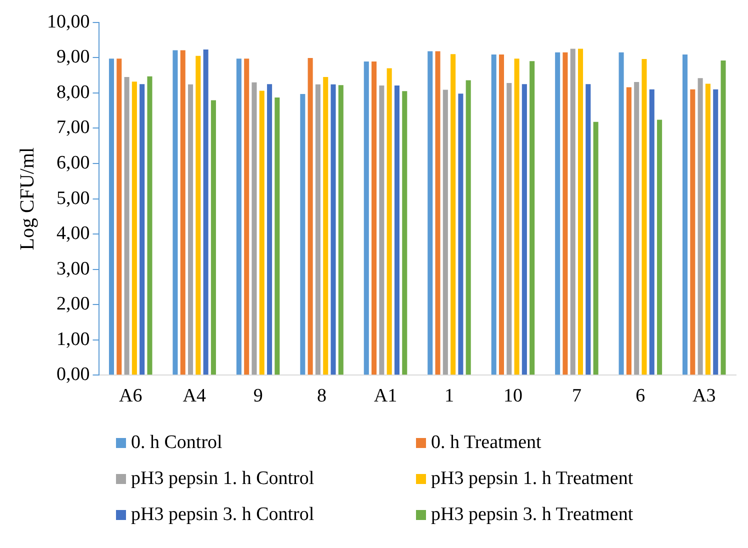 The image size is (748, 548). I want to click on y-tick-label: 6,00, so click(73, 163).